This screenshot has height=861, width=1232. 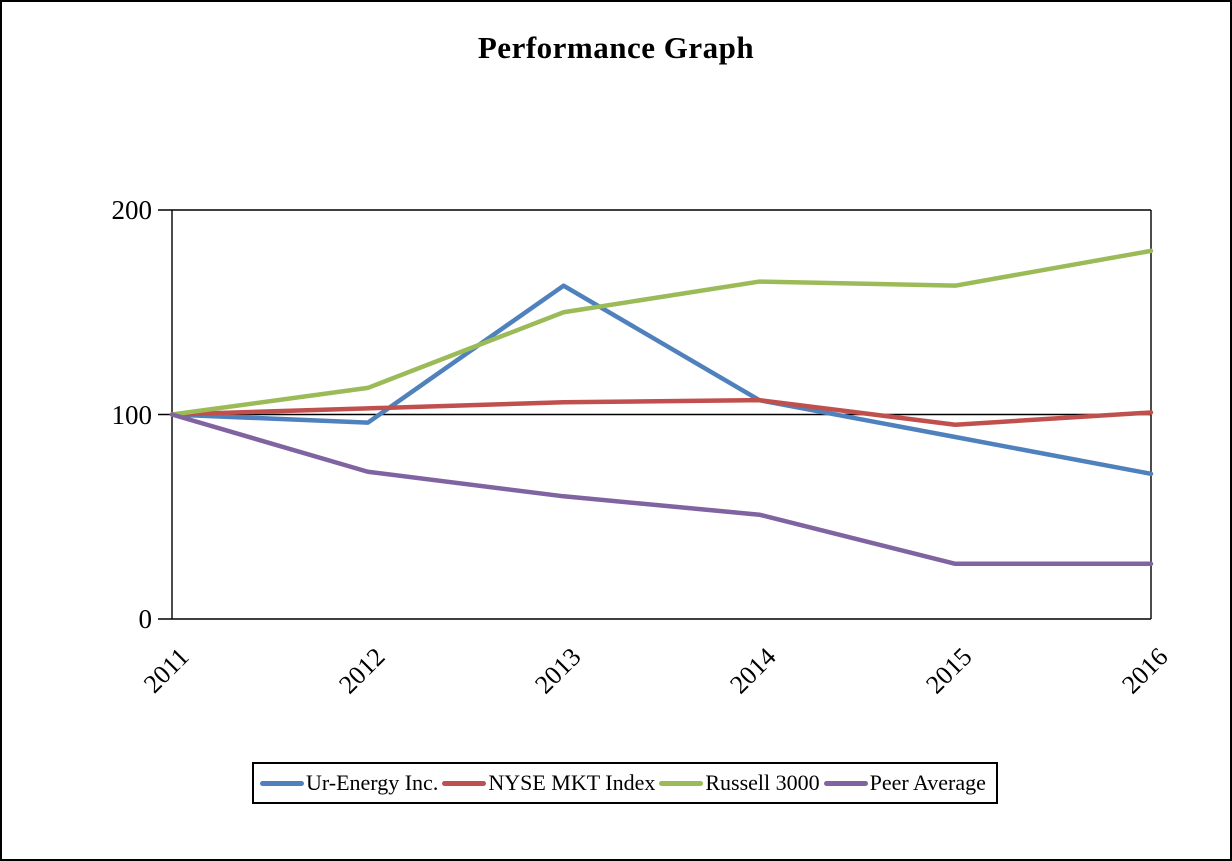 I want to click on legend-item: NYSE MKT Index, so click(x=548, y=783).